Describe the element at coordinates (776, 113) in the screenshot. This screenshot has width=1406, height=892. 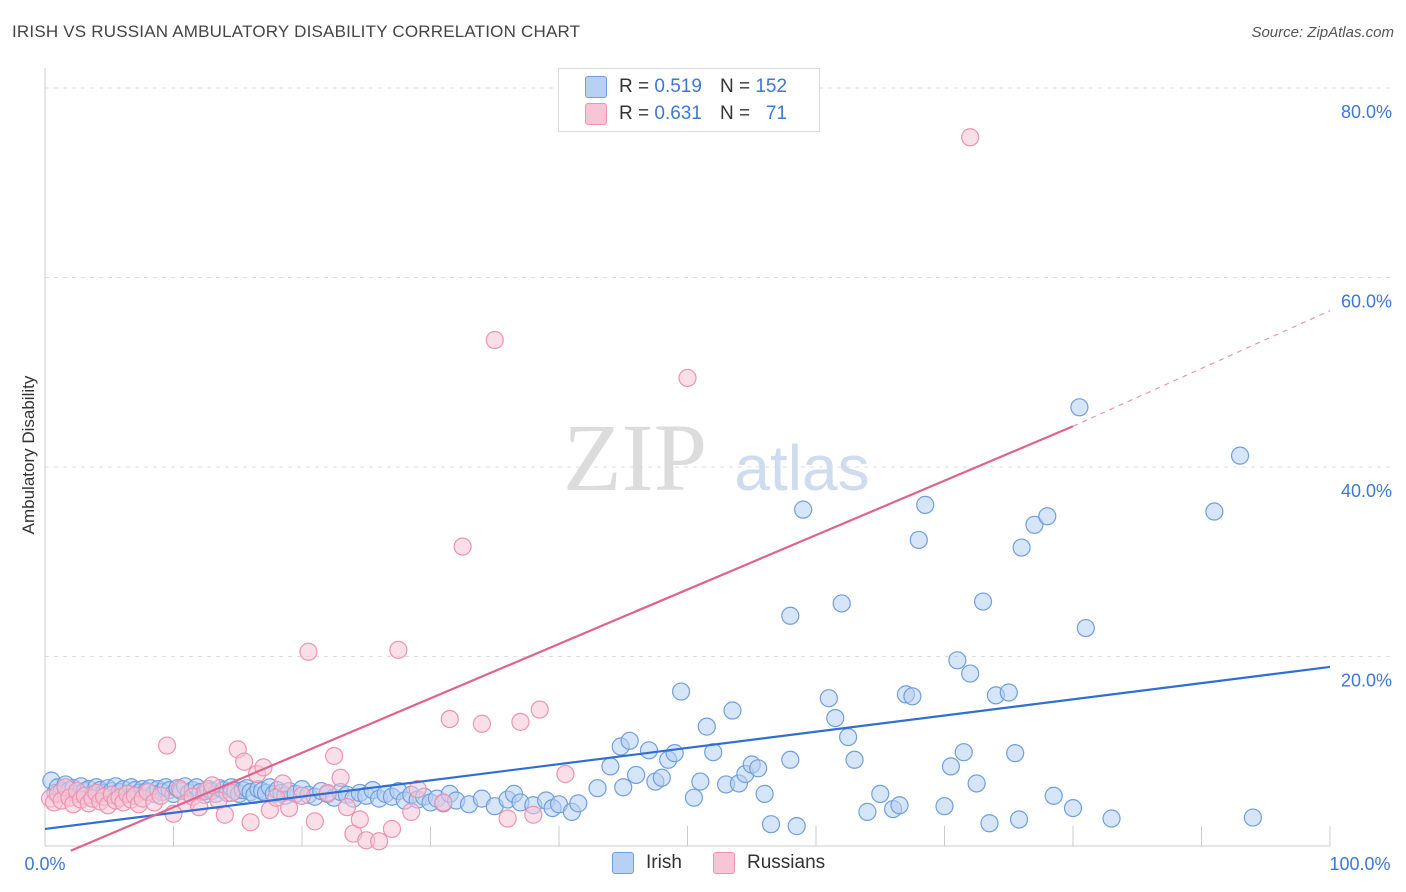
I see `russians-n-value: 71` at that location.